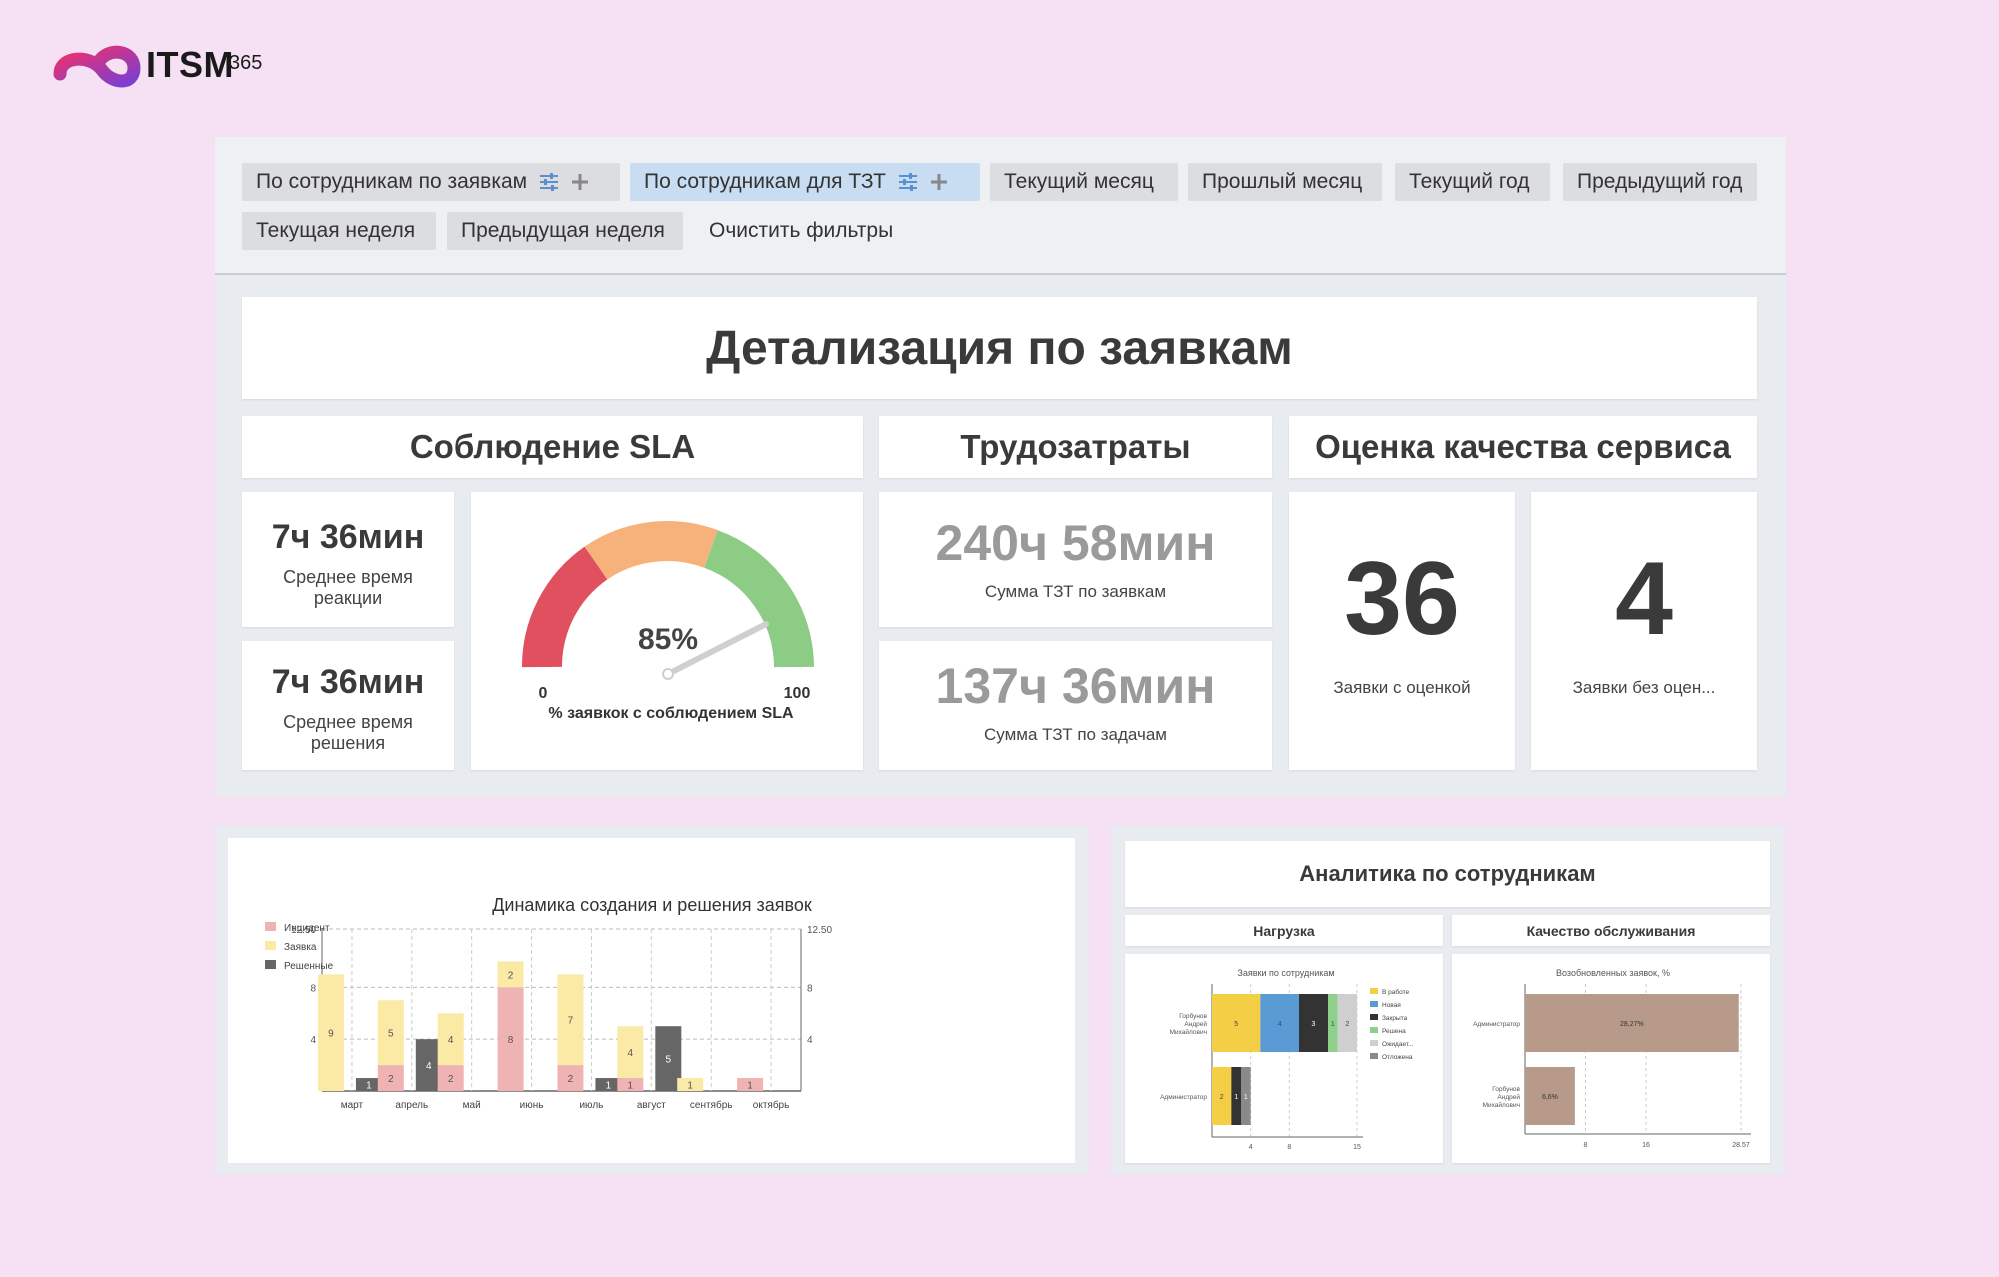  What do you see at coordinates (1391, 1005) in the screenshot?
I see `legend-label: Новая` at bounding box center [1391, 1005].